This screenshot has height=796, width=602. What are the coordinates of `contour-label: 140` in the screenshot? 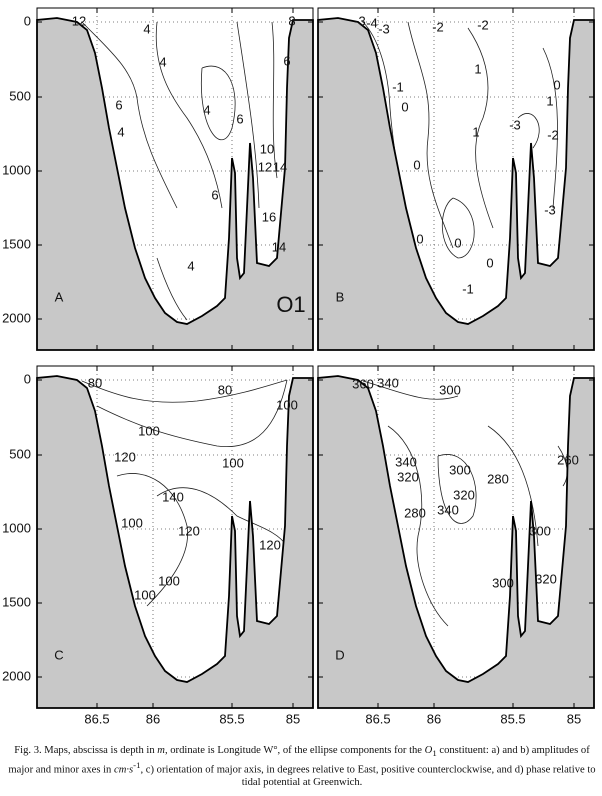 It's located at (173, 496).